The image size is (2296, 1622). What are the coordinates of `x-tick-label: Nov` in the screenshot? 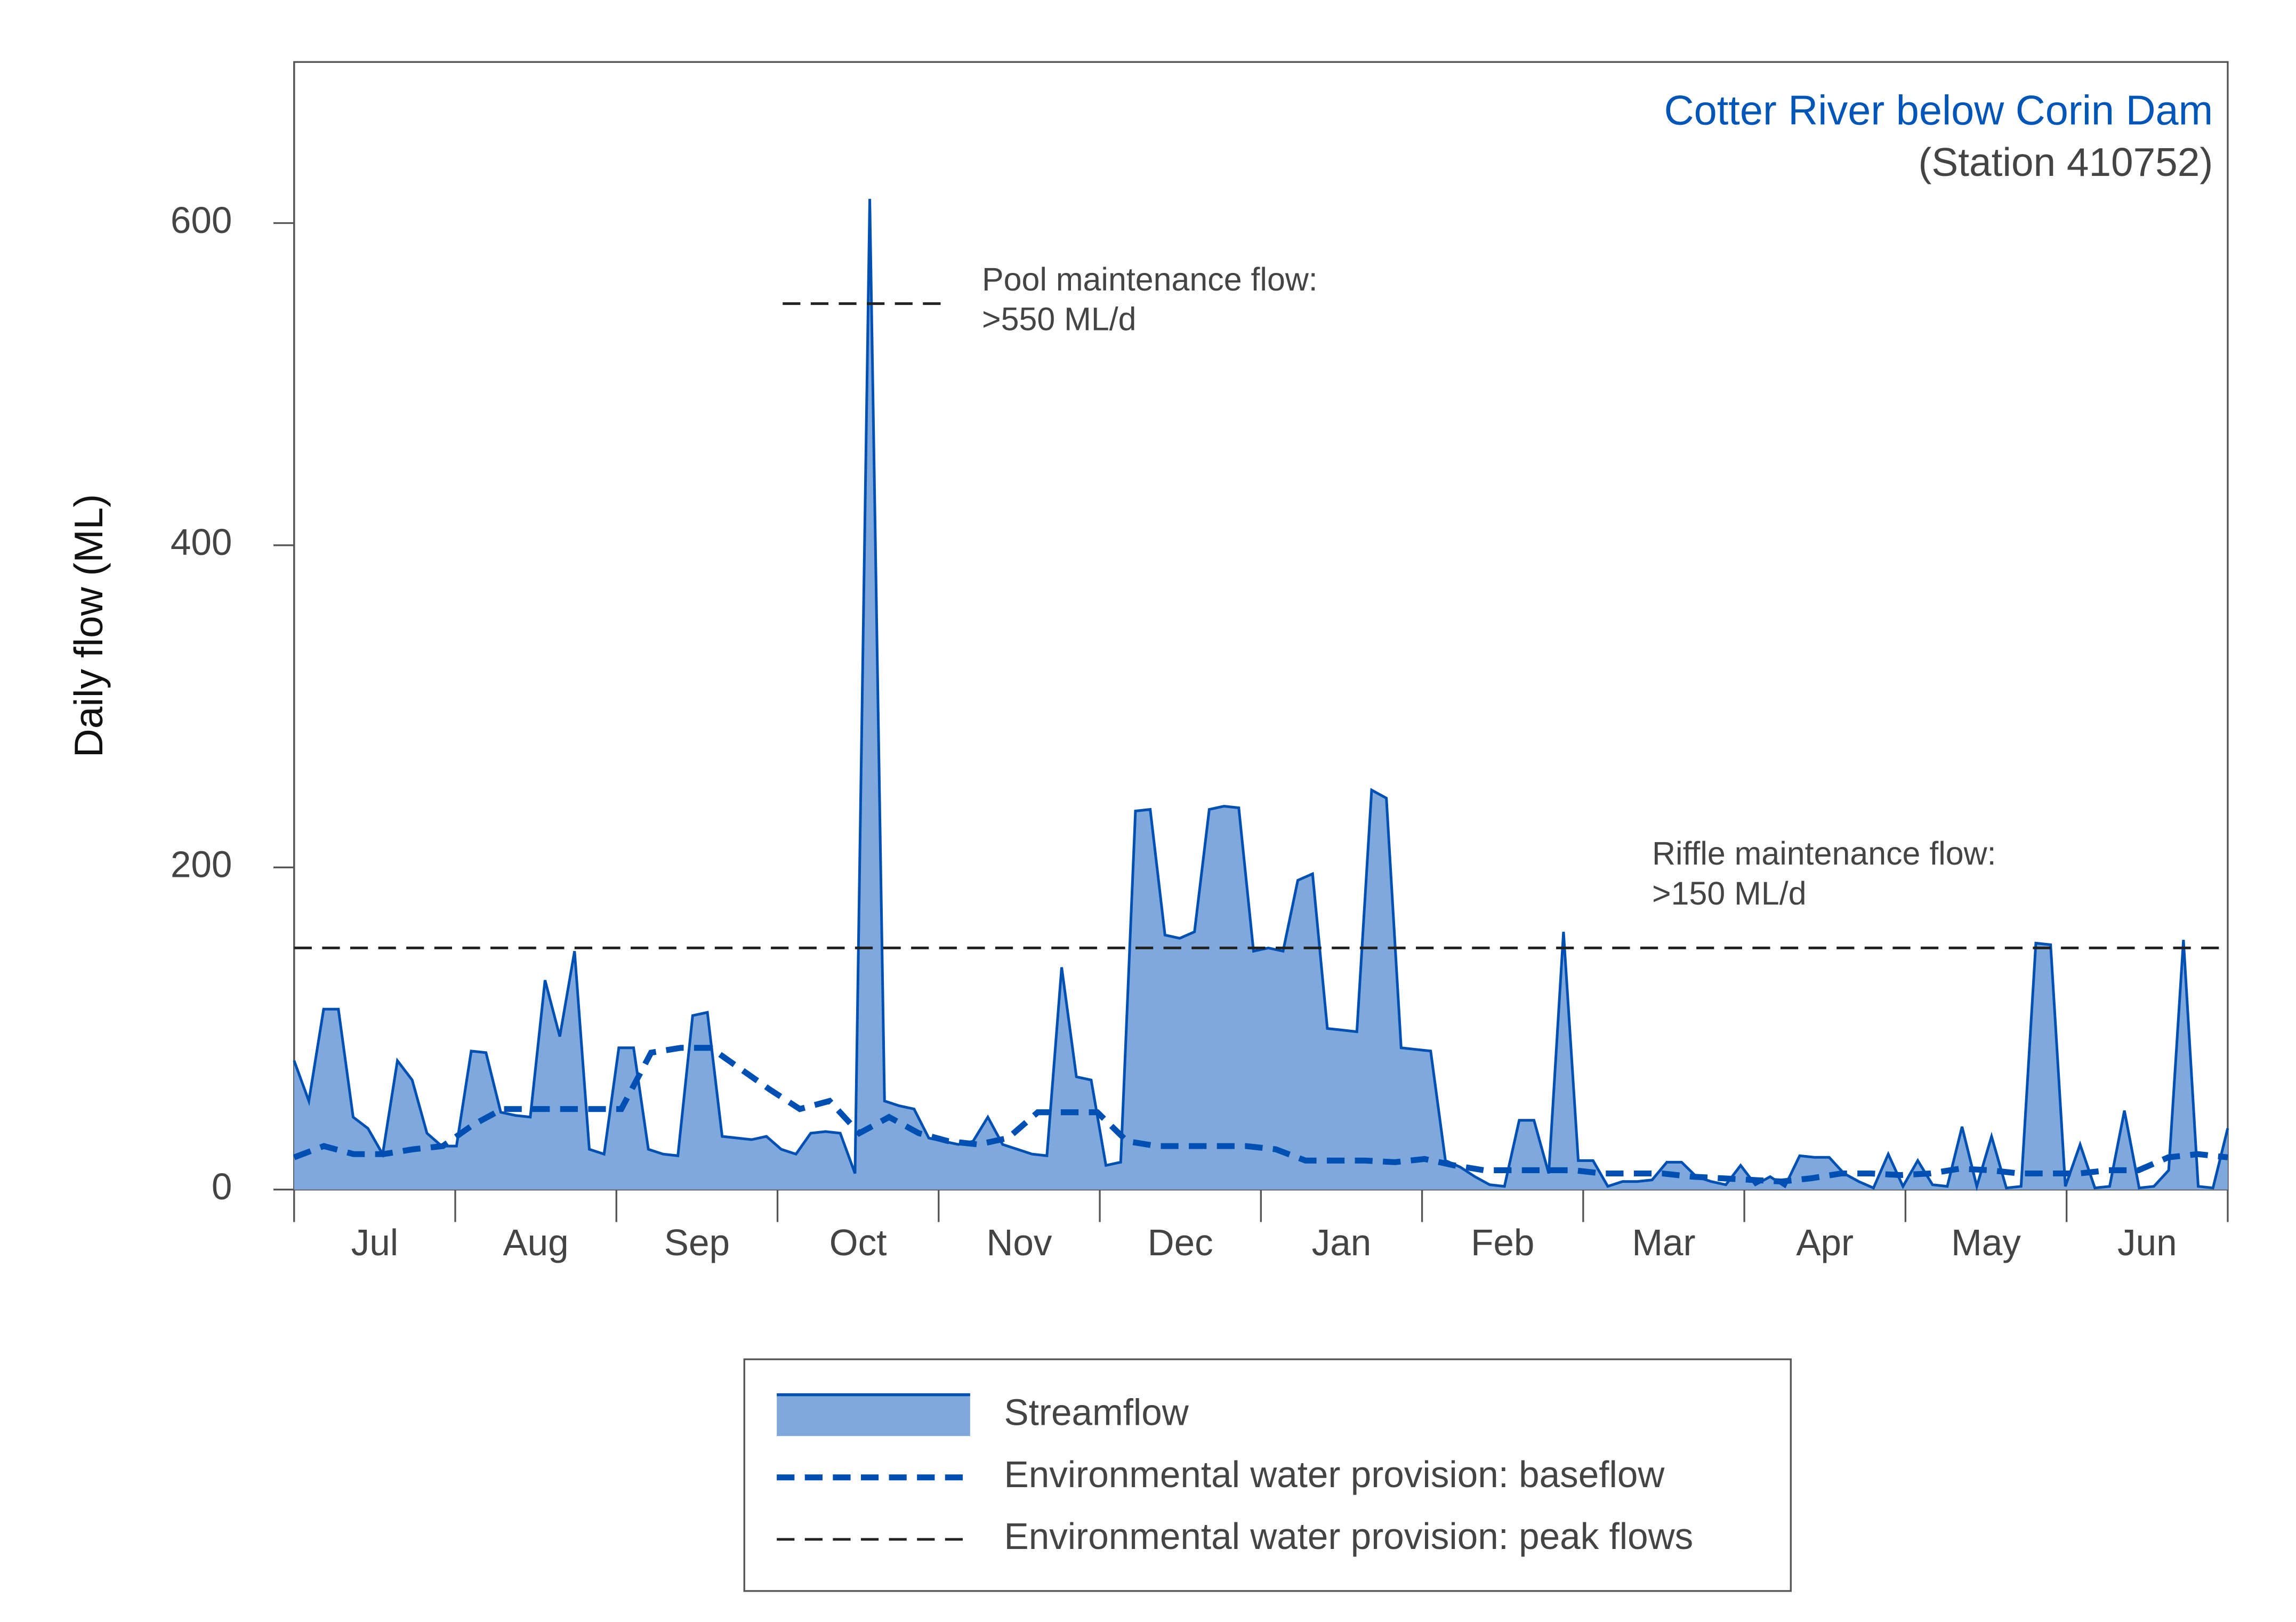 It's located at (1019, 1242).